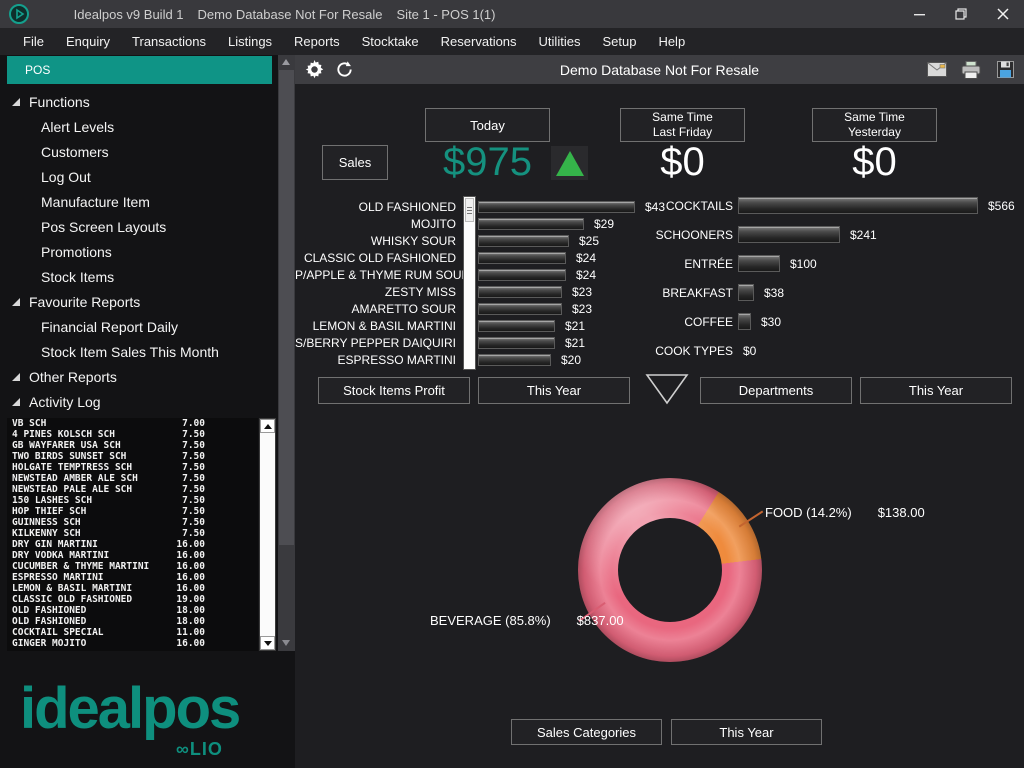 The height and width of the screenshot is (768, 1024). What do you see at coordinates (132, 599) in the screenshot?
I see `activity-log-row: CLASSIC OLD FASHIONED 19.00` at bounding box center [132, 599].